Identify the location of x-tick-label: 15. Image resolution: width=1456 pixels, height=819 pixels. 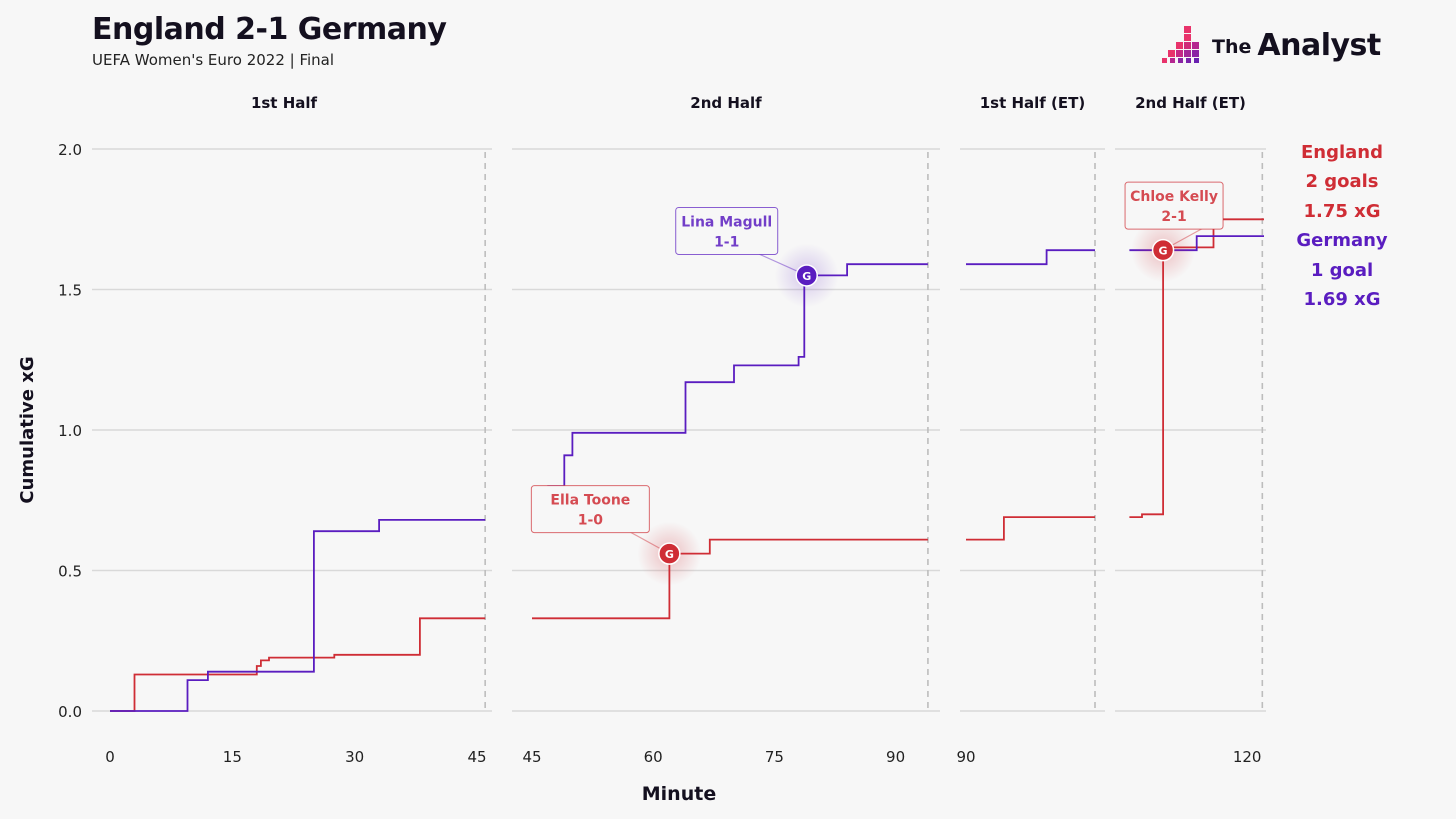
(232, 757).